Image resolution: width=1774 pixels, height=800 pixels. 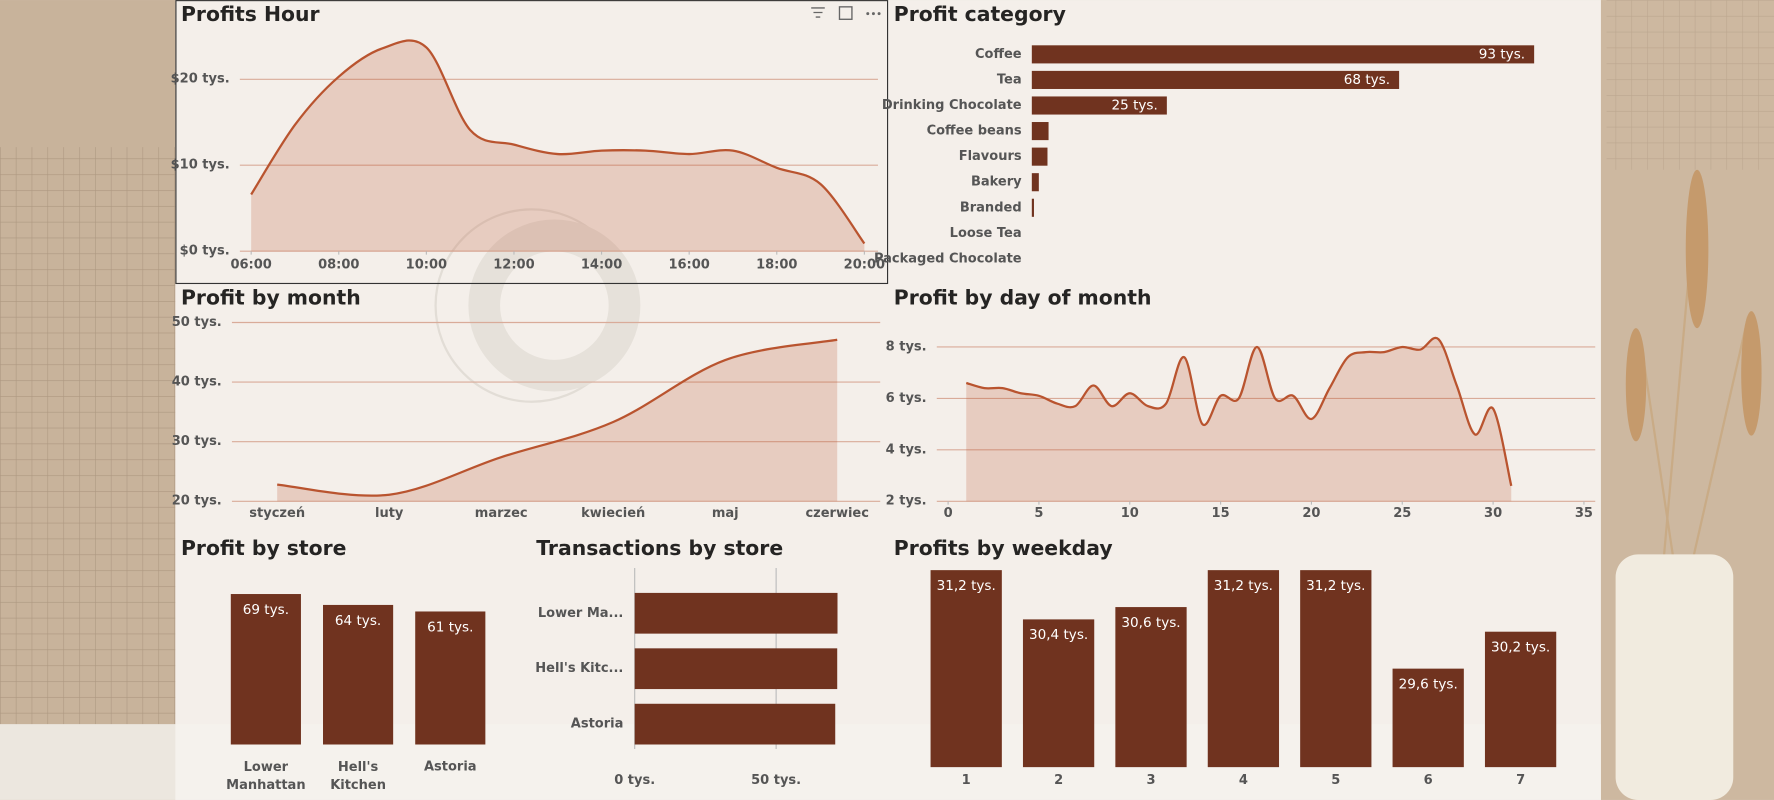 What do you see at coordinates (634, 780) in the screenshot?
I see `x-tick-label: 0 tys.` at bounding box center [634, 780].